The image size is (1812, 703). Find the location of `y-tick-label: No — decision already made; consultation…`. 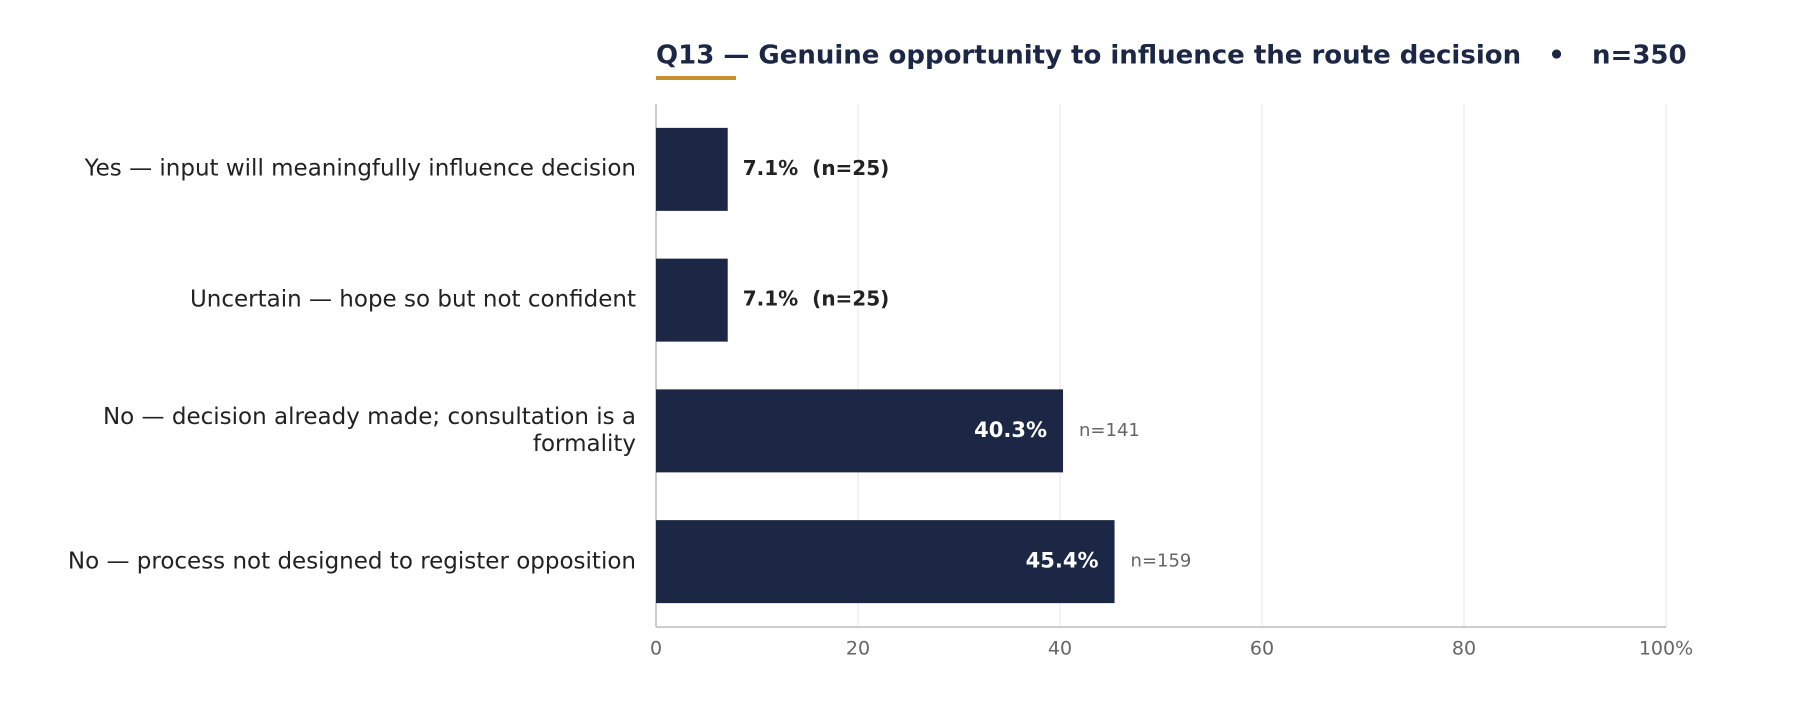

y-tick-label: No — decision already made; consultation… is located at coordinates (369, 430).